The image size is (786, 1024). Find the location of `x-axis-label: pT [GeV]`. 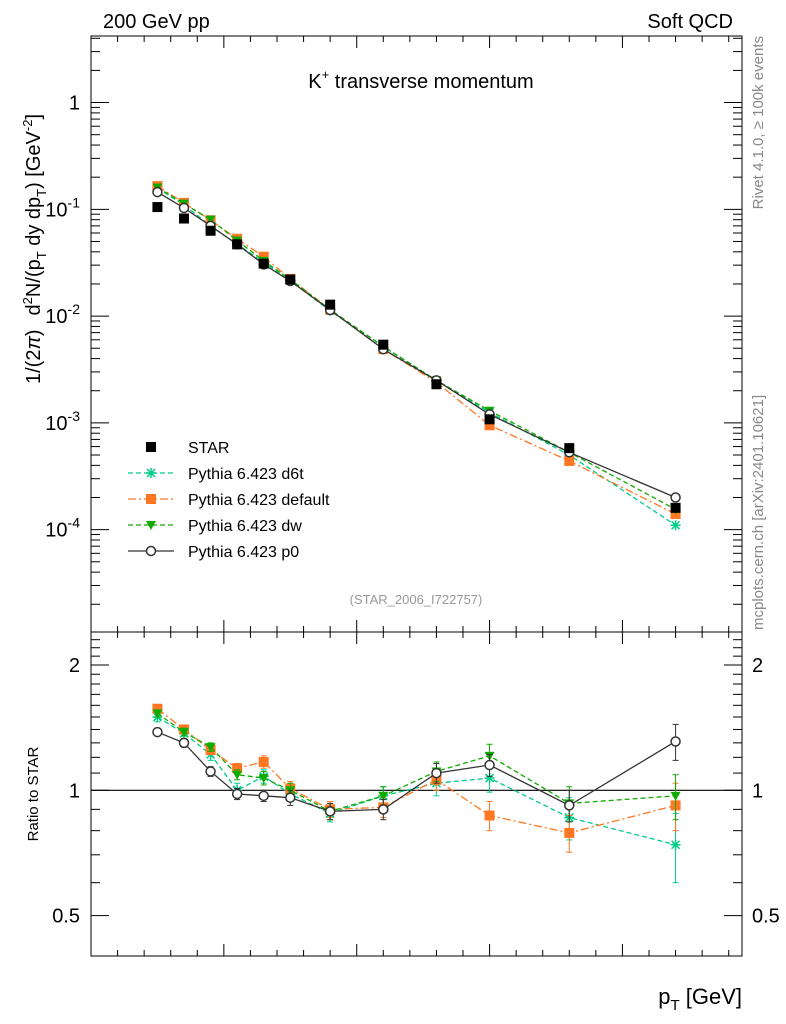

x-axis-label: pT [GeV] is located at coordinates (700, 999).